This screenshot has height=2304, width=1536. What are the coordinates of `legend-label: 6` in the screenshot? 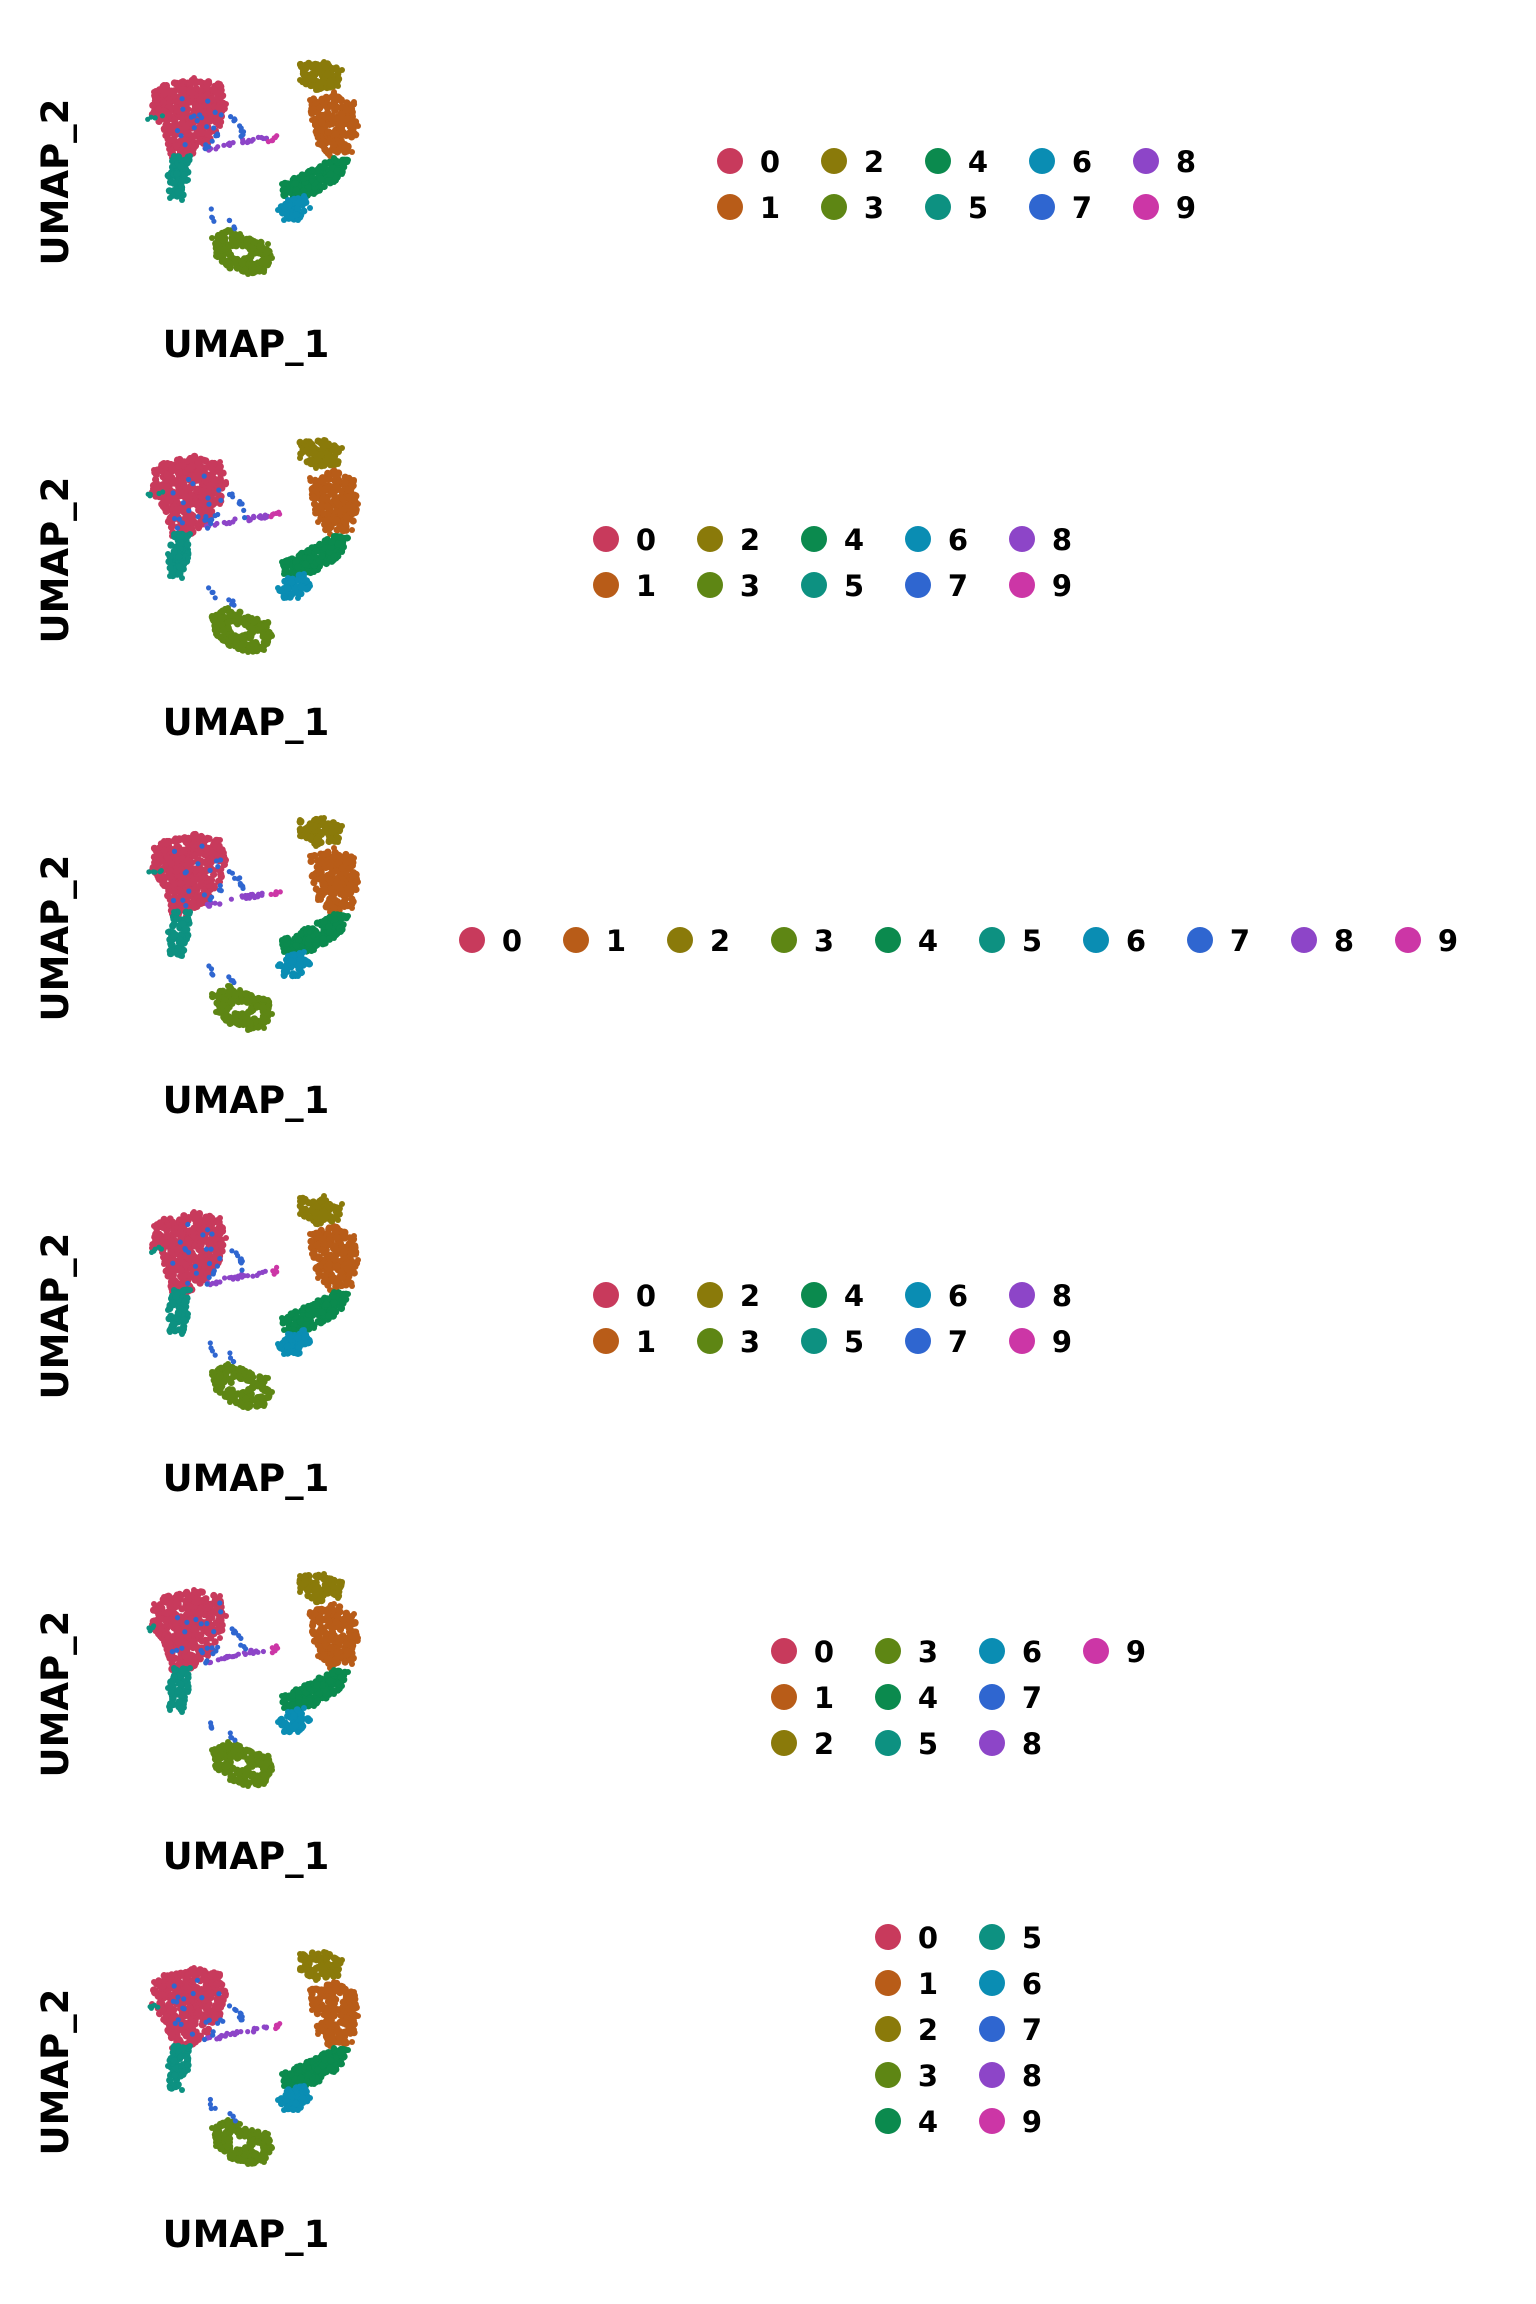 It's located at (958, 1296).